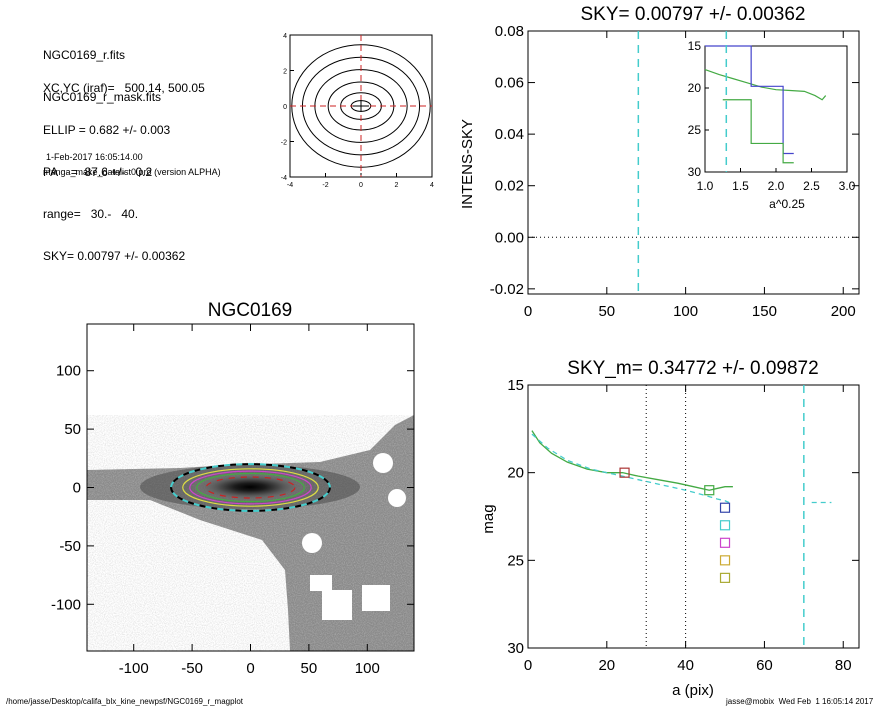  I want to click on sky-ytick-label: 0.00, so click(509, 237).